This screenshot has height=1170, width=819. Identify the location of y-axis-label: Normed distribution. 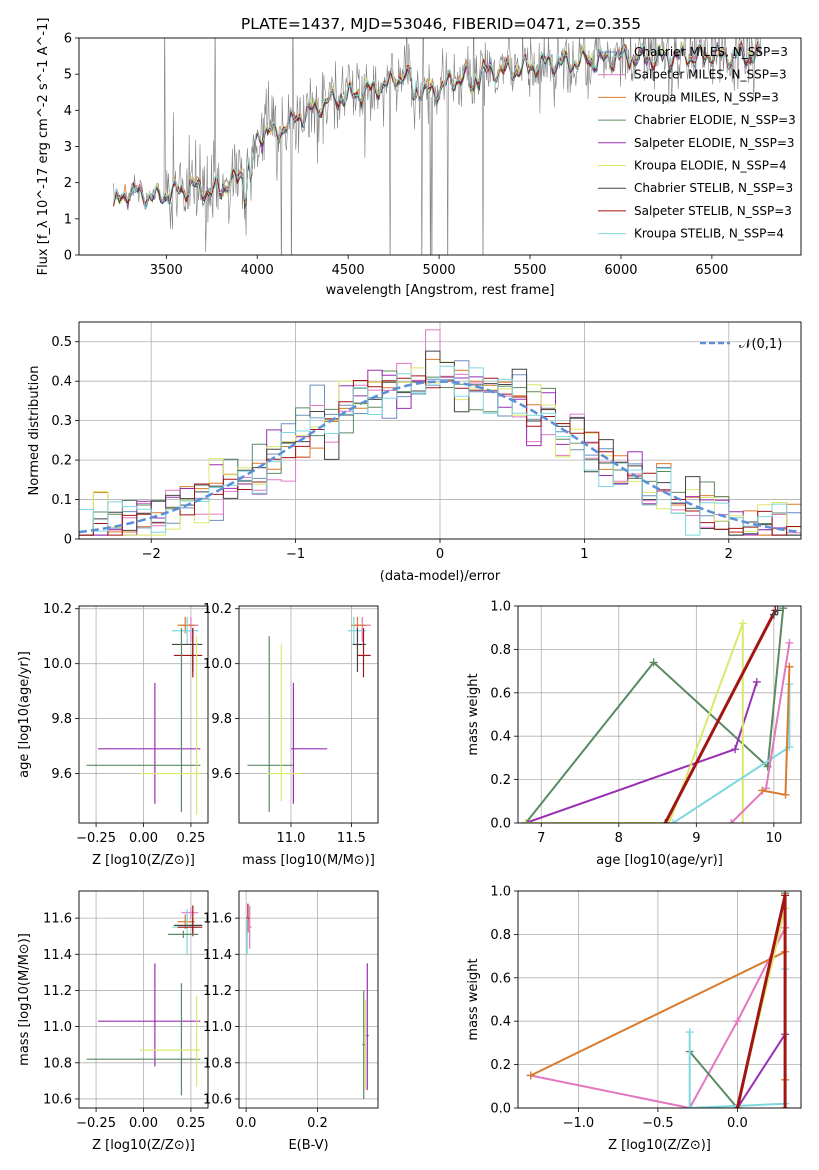
(34, 431).